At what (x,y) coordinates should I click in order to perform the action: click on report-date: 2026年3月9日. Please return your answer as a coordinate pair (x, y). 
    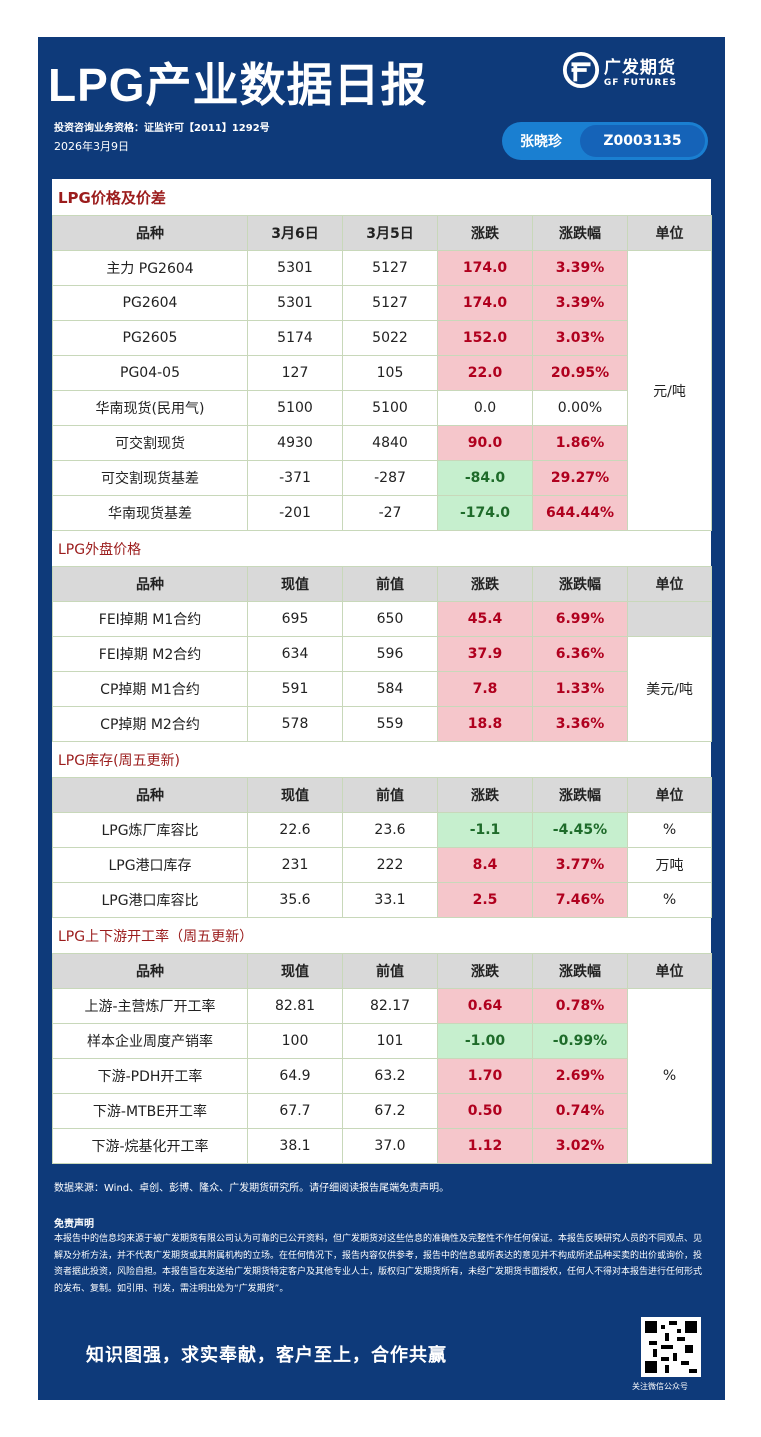
    Looking at the image, I should click on (91, 146).